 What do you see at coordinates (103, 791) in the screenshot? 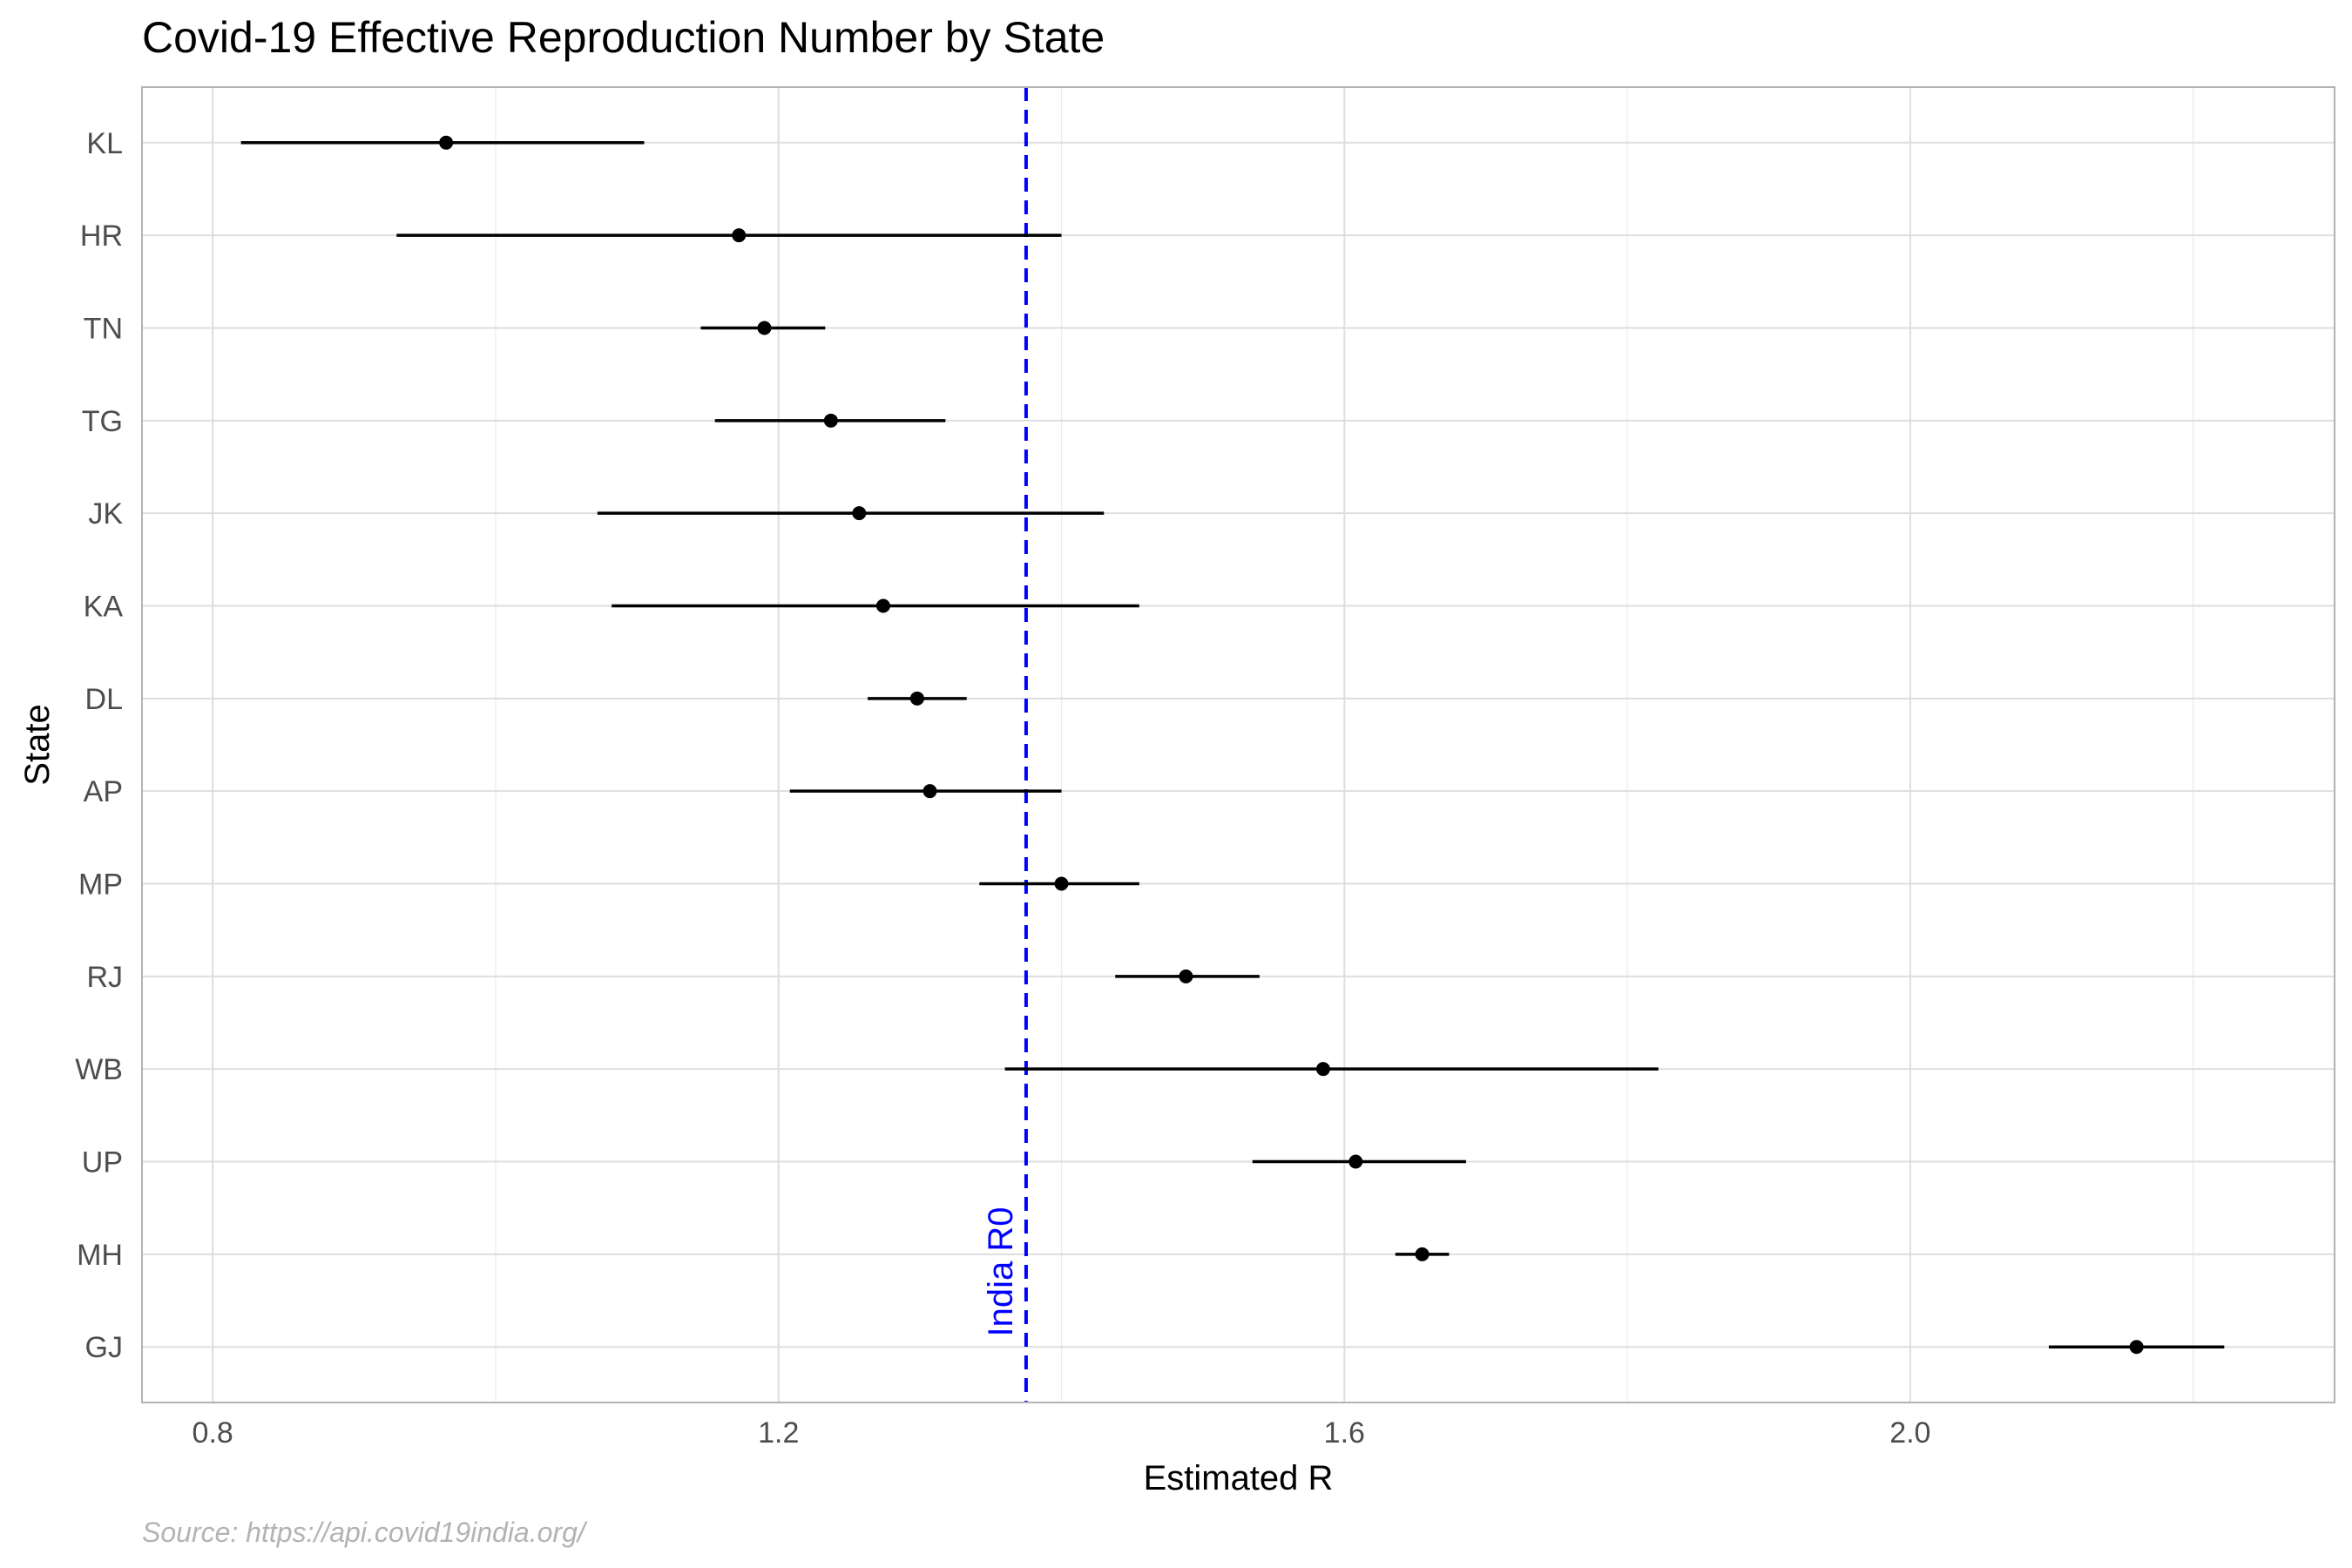
I see `y-tick-label-ap: AP` at bounding box center [103, 791].